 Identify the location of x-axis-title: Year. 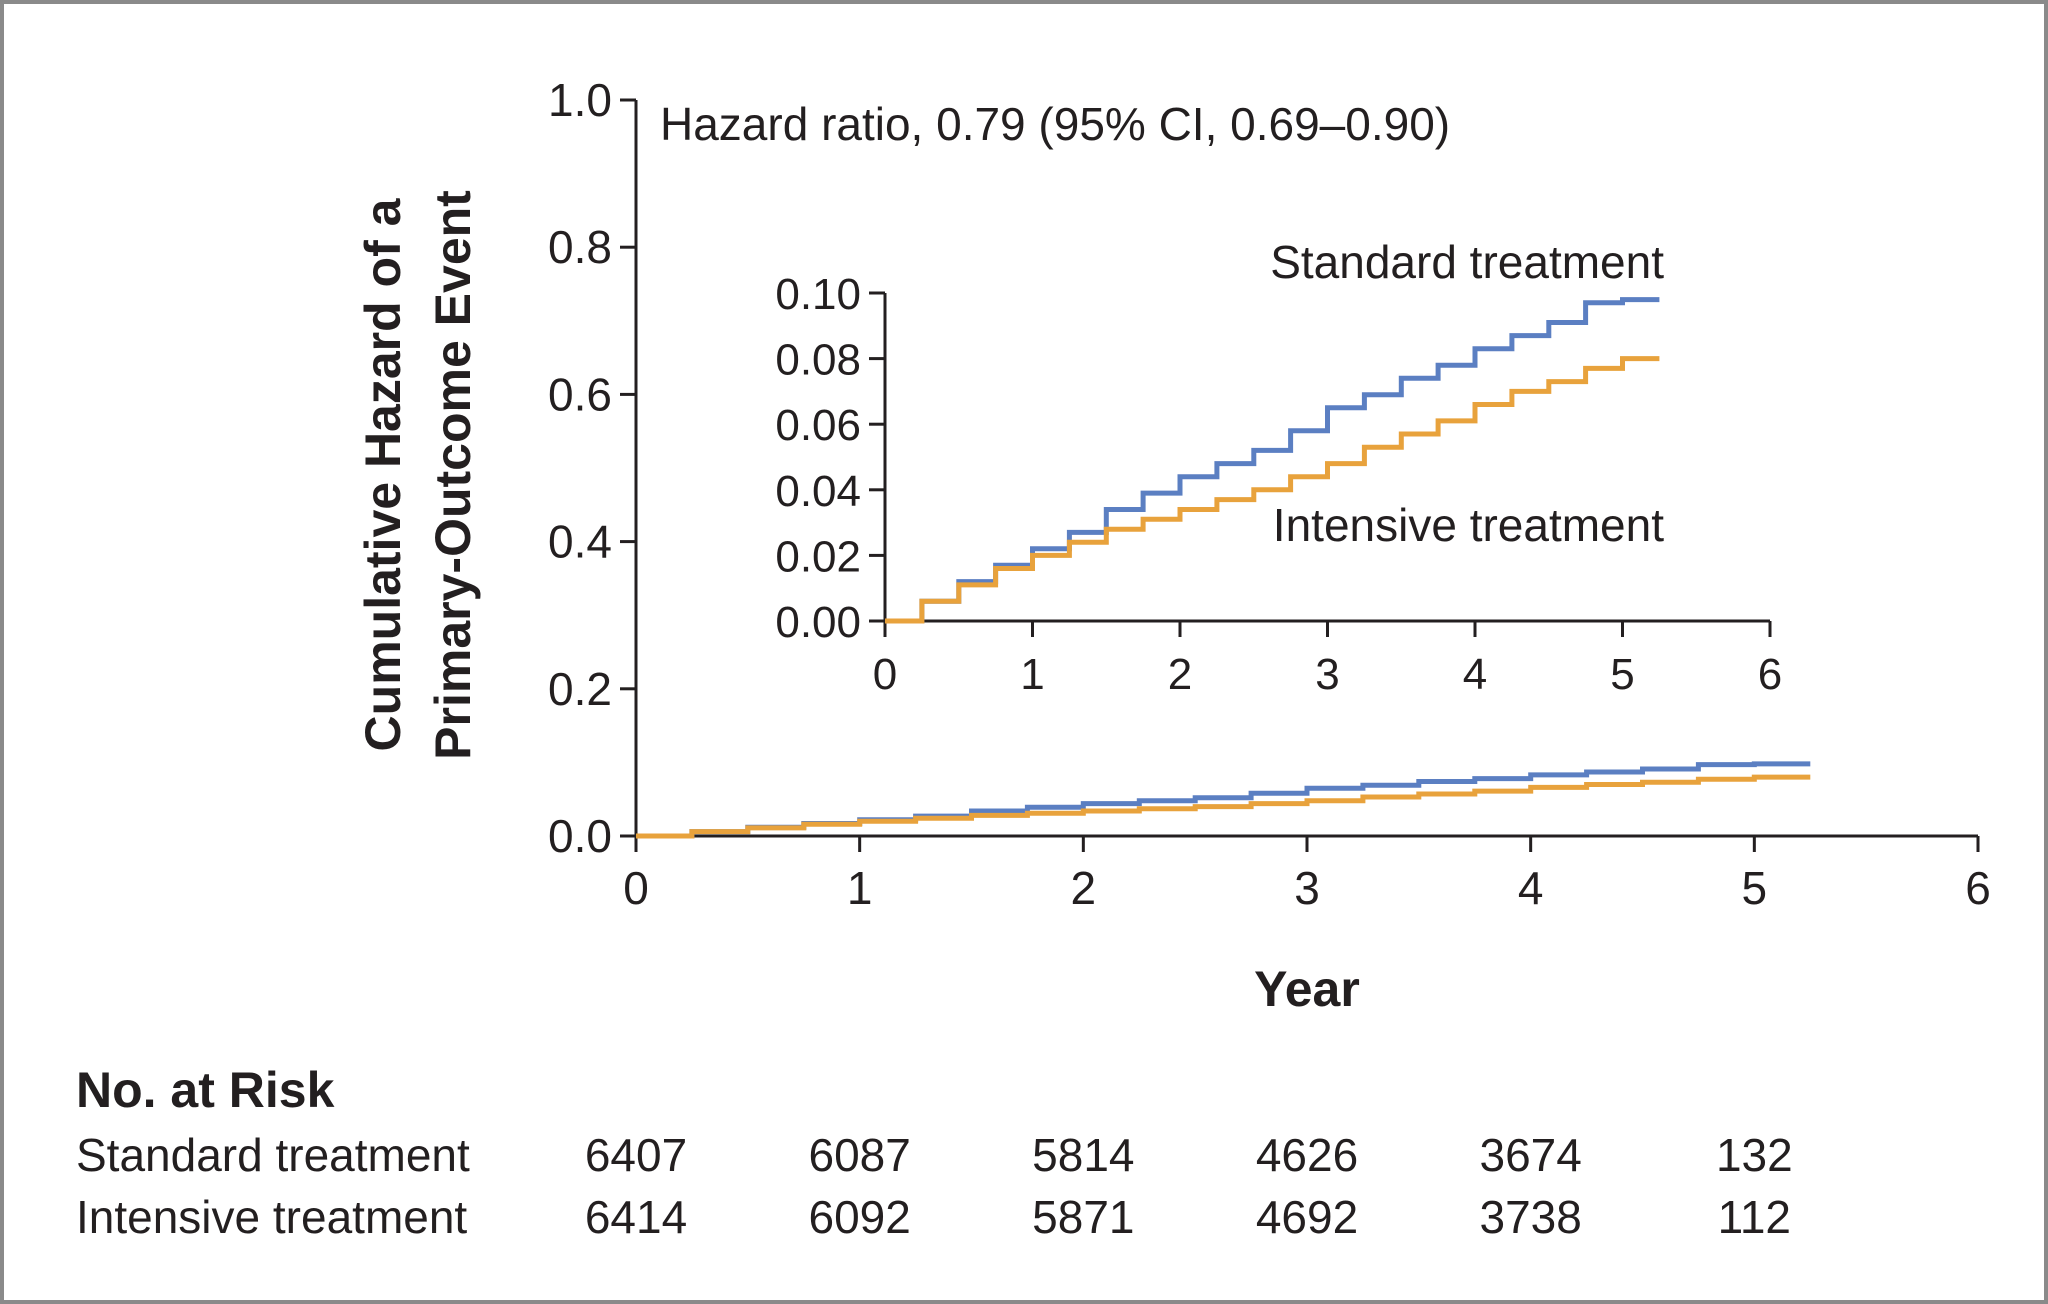
(1307, 989).